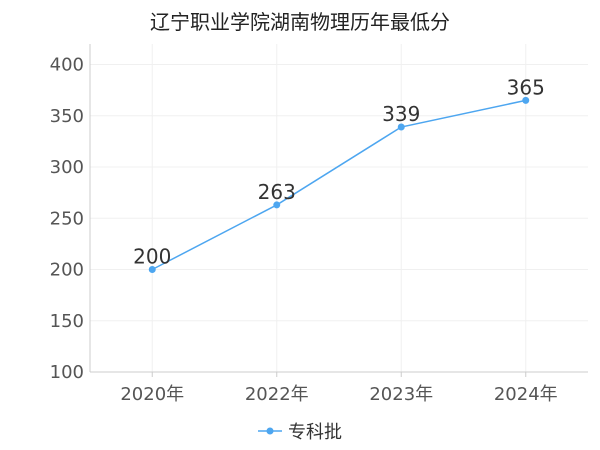 This screenshot has height=450, width=600. I want to click on y-tick-label: 400, so click(67, 65).